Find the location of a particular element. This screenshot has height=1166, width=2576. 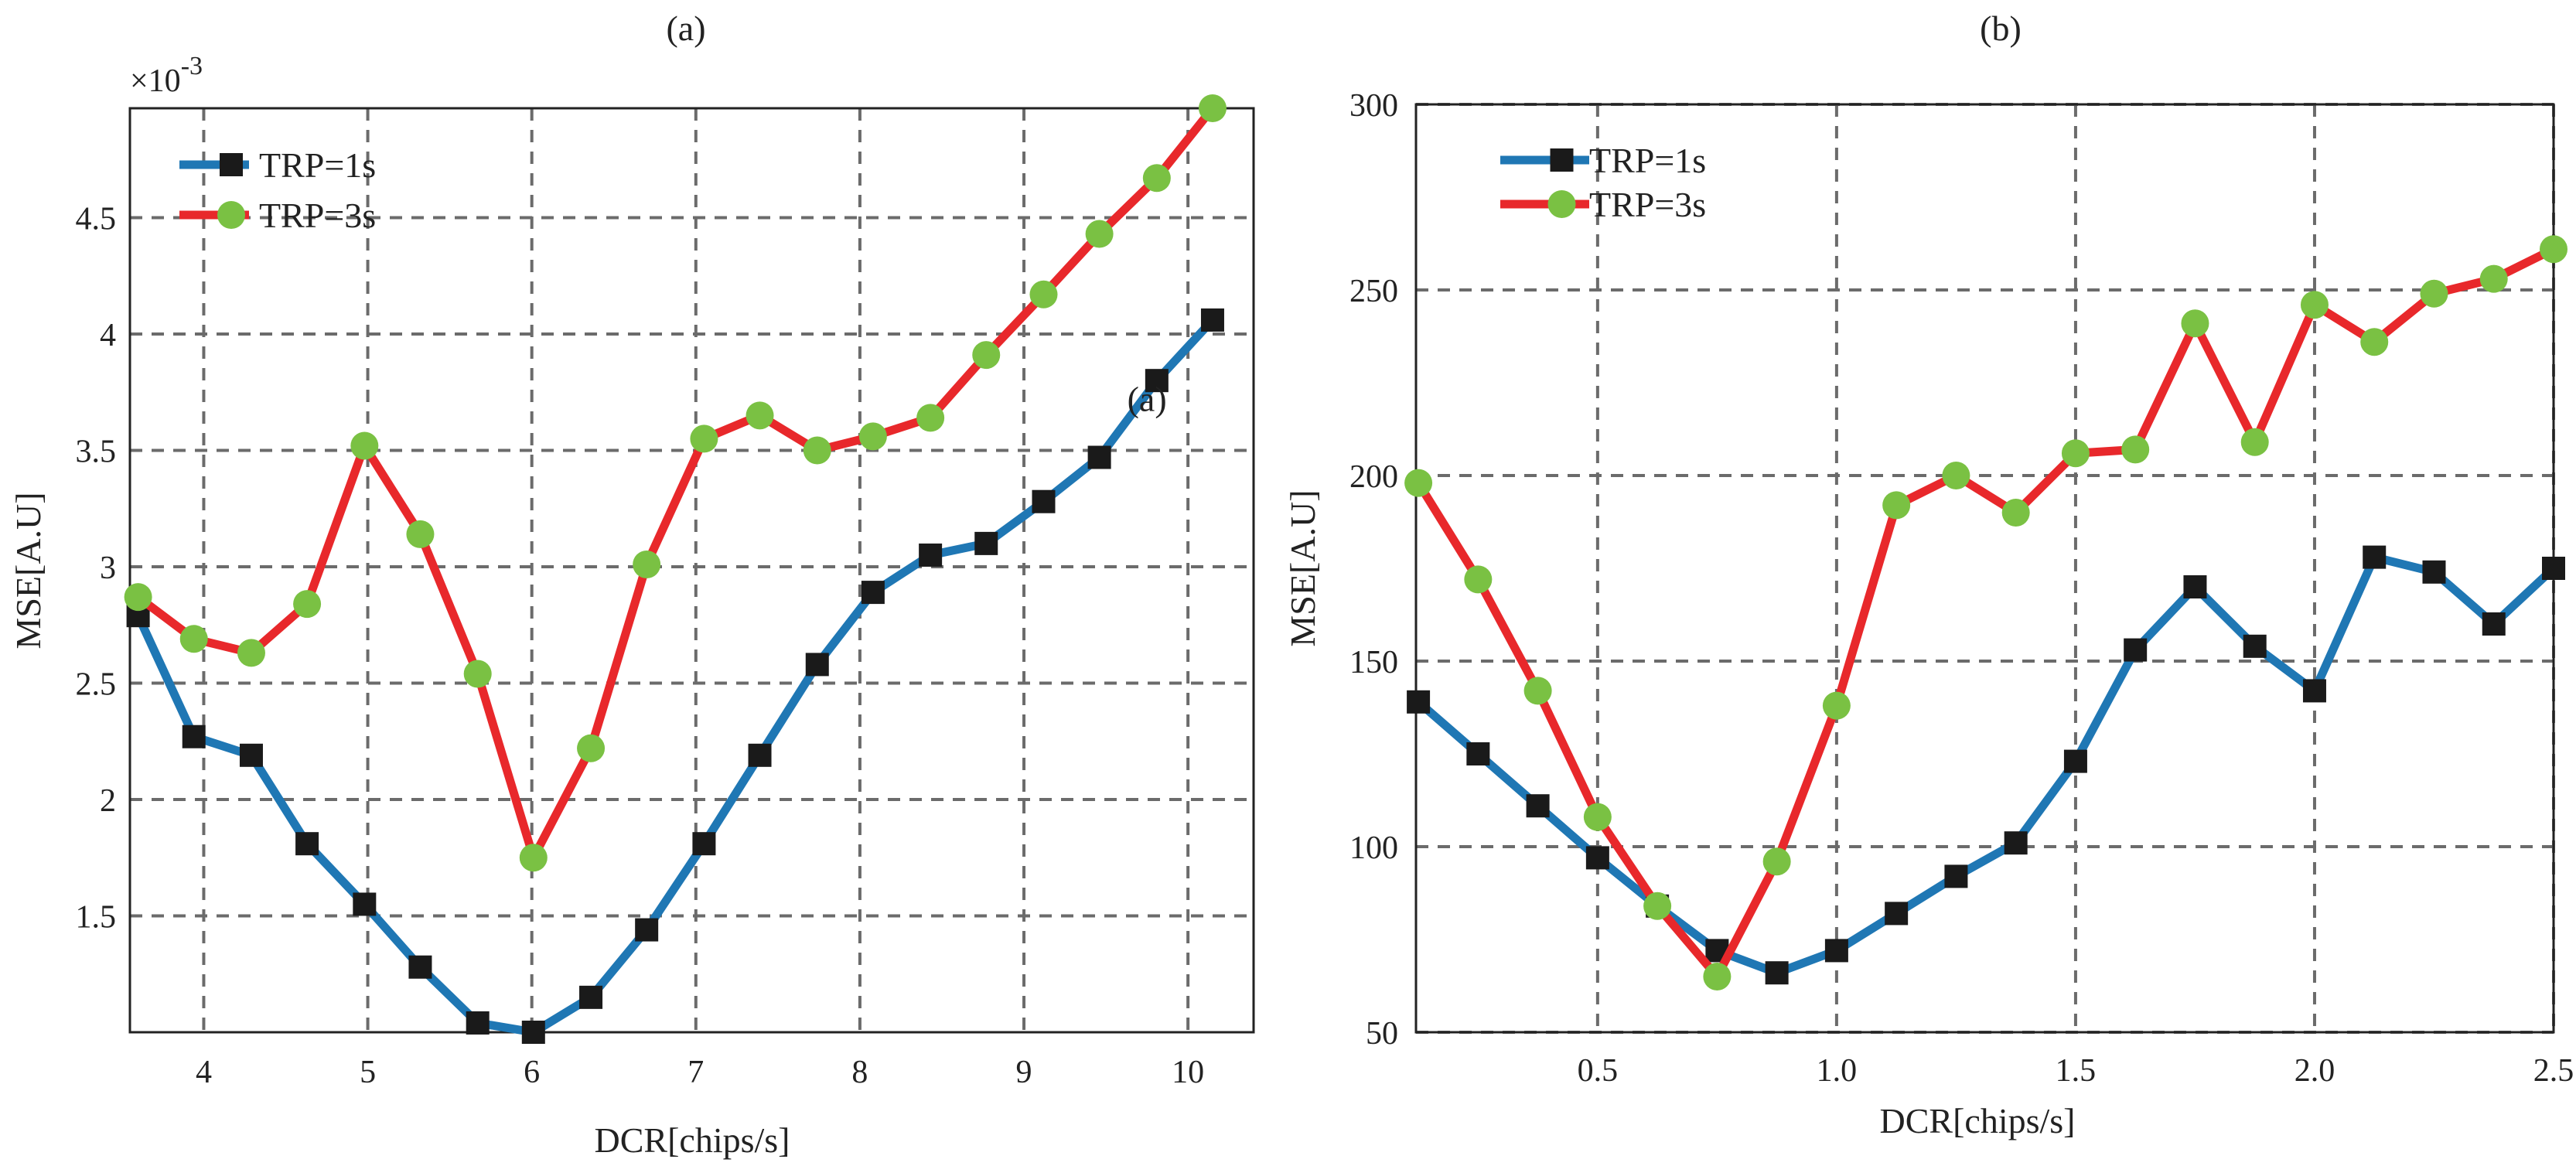

x-ticks-a: 4 5 6 7 8 9 10 is located at coordinates (700, 1072).